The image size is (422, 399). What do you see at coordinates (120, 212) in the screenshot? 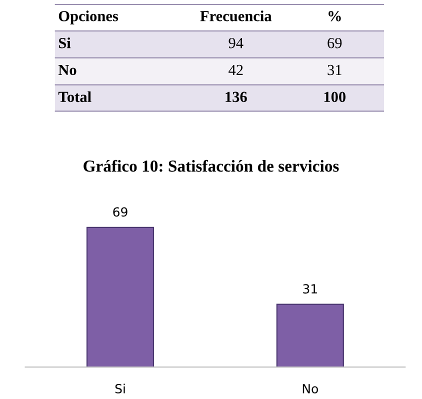
I see `data-label: 69` at bounding box center [120, 212].